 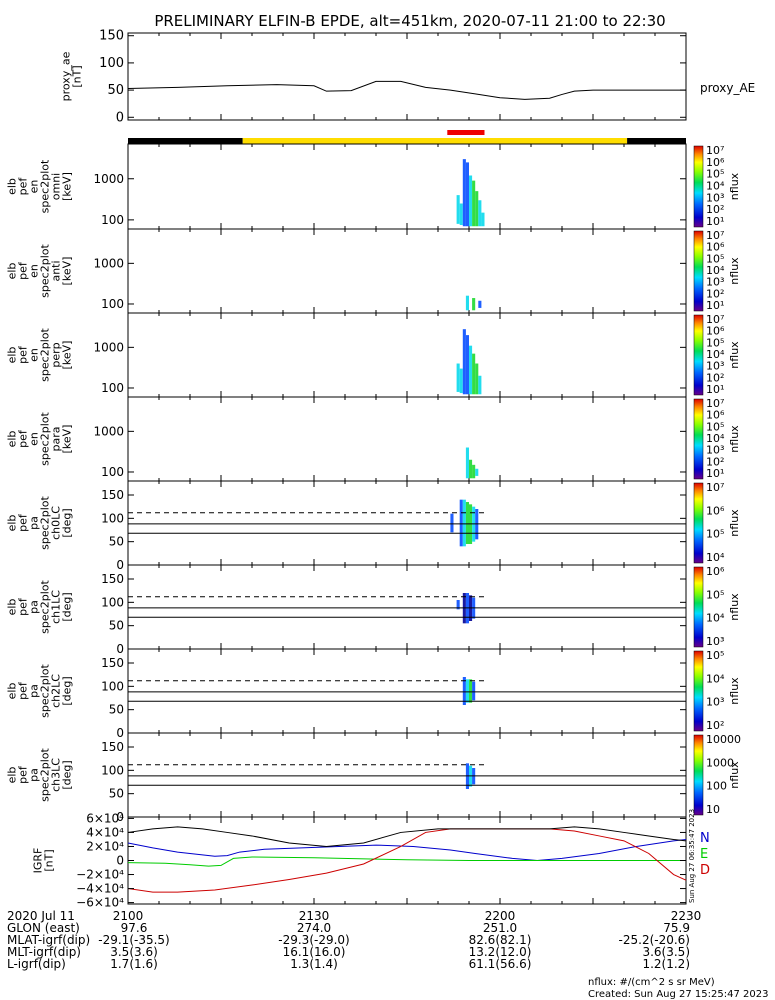 What do you see at coordinates (715, 510) in the screenshot?
I see `ch0LC-colorbar-tick: 10⁶` at bounding box center [715, 510].